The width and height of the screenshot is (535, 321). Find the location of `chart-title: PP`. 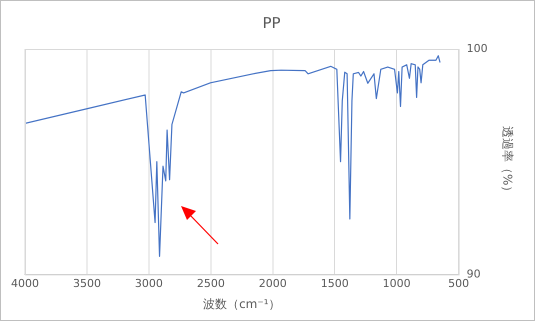

chart-title: PP is located at coordinates (271, 23).